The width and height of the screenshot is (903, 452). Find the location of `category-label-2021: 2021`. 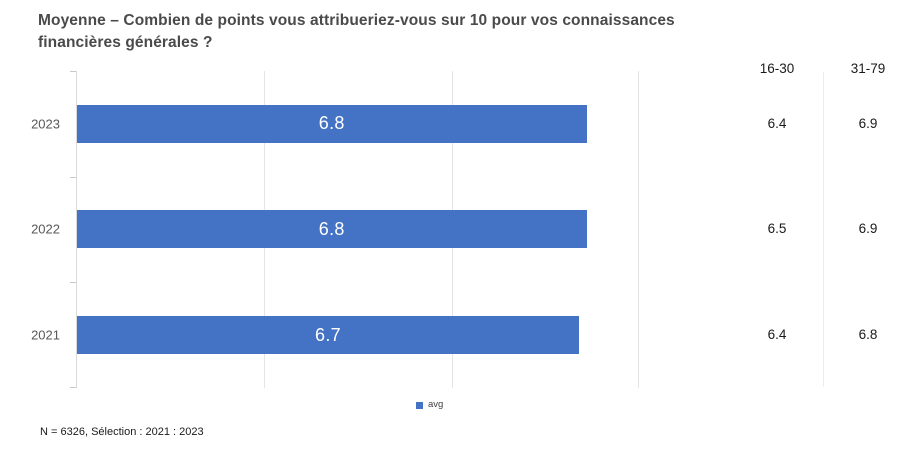

category-label-2021: 2021 is located at coordinates (45, 335).